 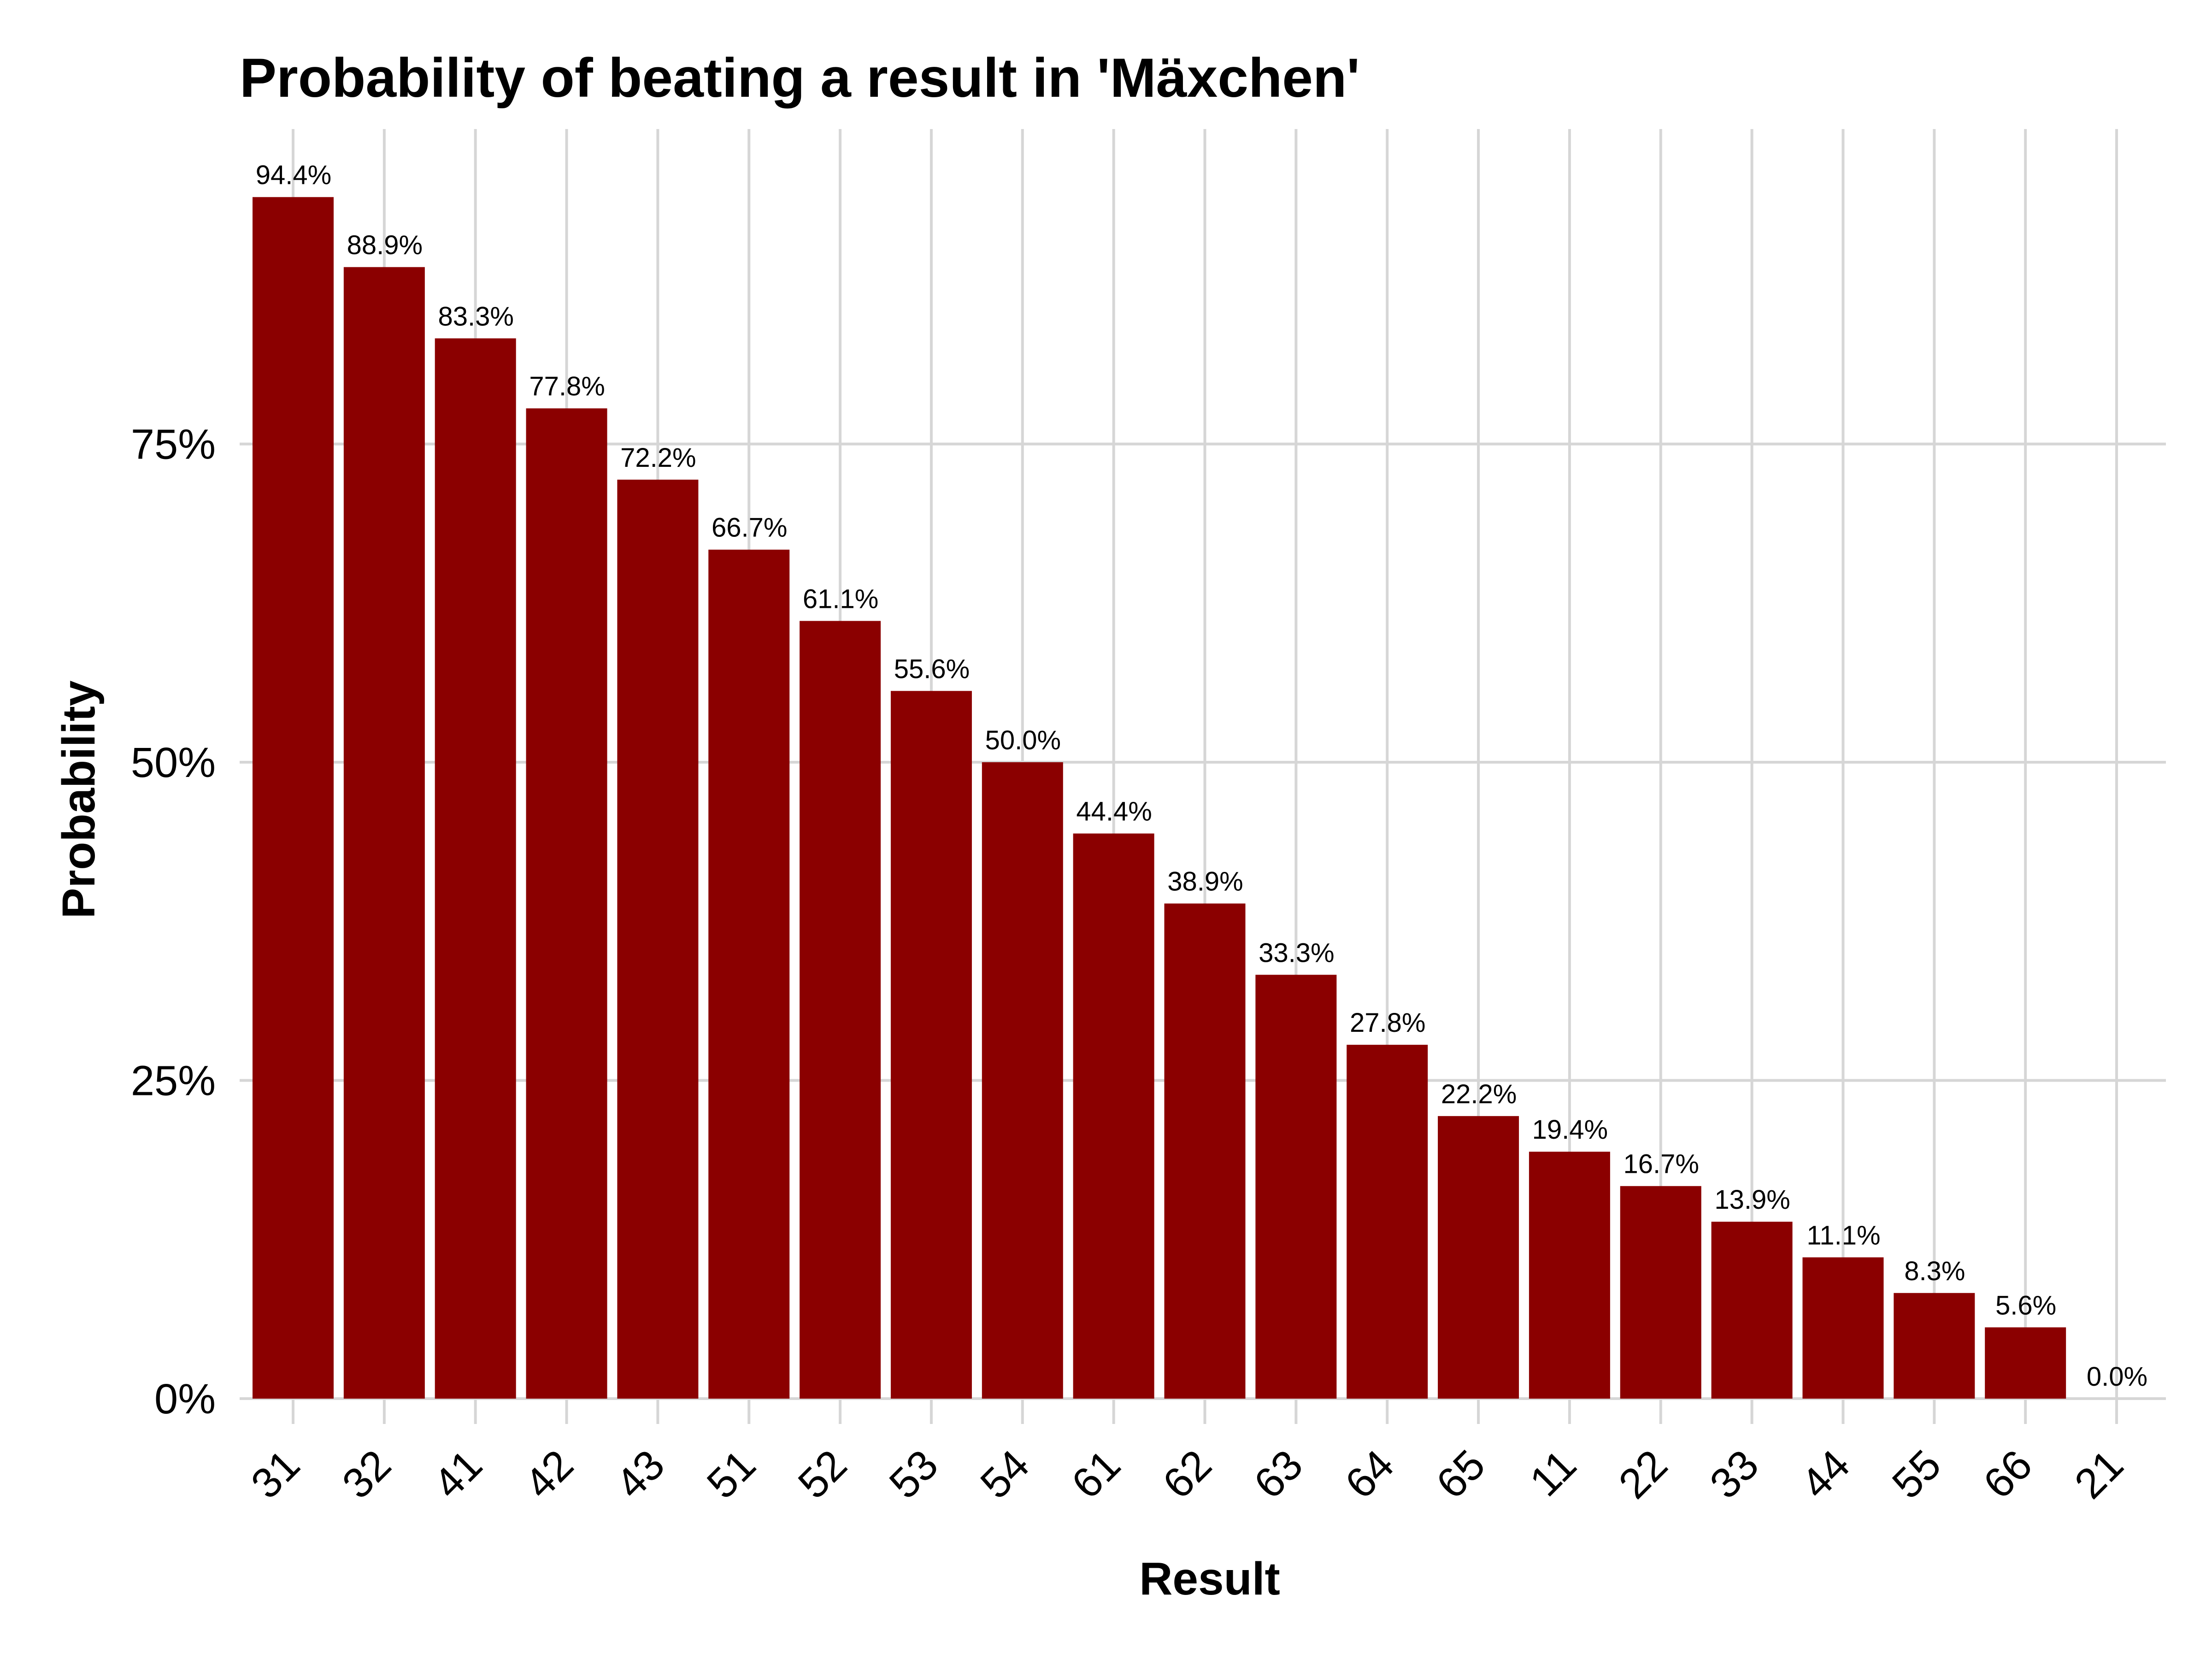 I want to click on data-label: 8.3%, so click(x=1934, y=1271).